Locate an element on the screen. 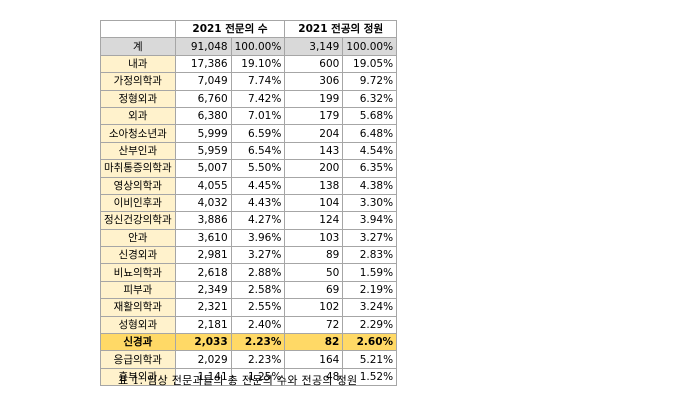 The image size is (680, 408). table-total-row: 계 91,048 100.00% 3,149 100.00% is located at coordinates (249, 46).